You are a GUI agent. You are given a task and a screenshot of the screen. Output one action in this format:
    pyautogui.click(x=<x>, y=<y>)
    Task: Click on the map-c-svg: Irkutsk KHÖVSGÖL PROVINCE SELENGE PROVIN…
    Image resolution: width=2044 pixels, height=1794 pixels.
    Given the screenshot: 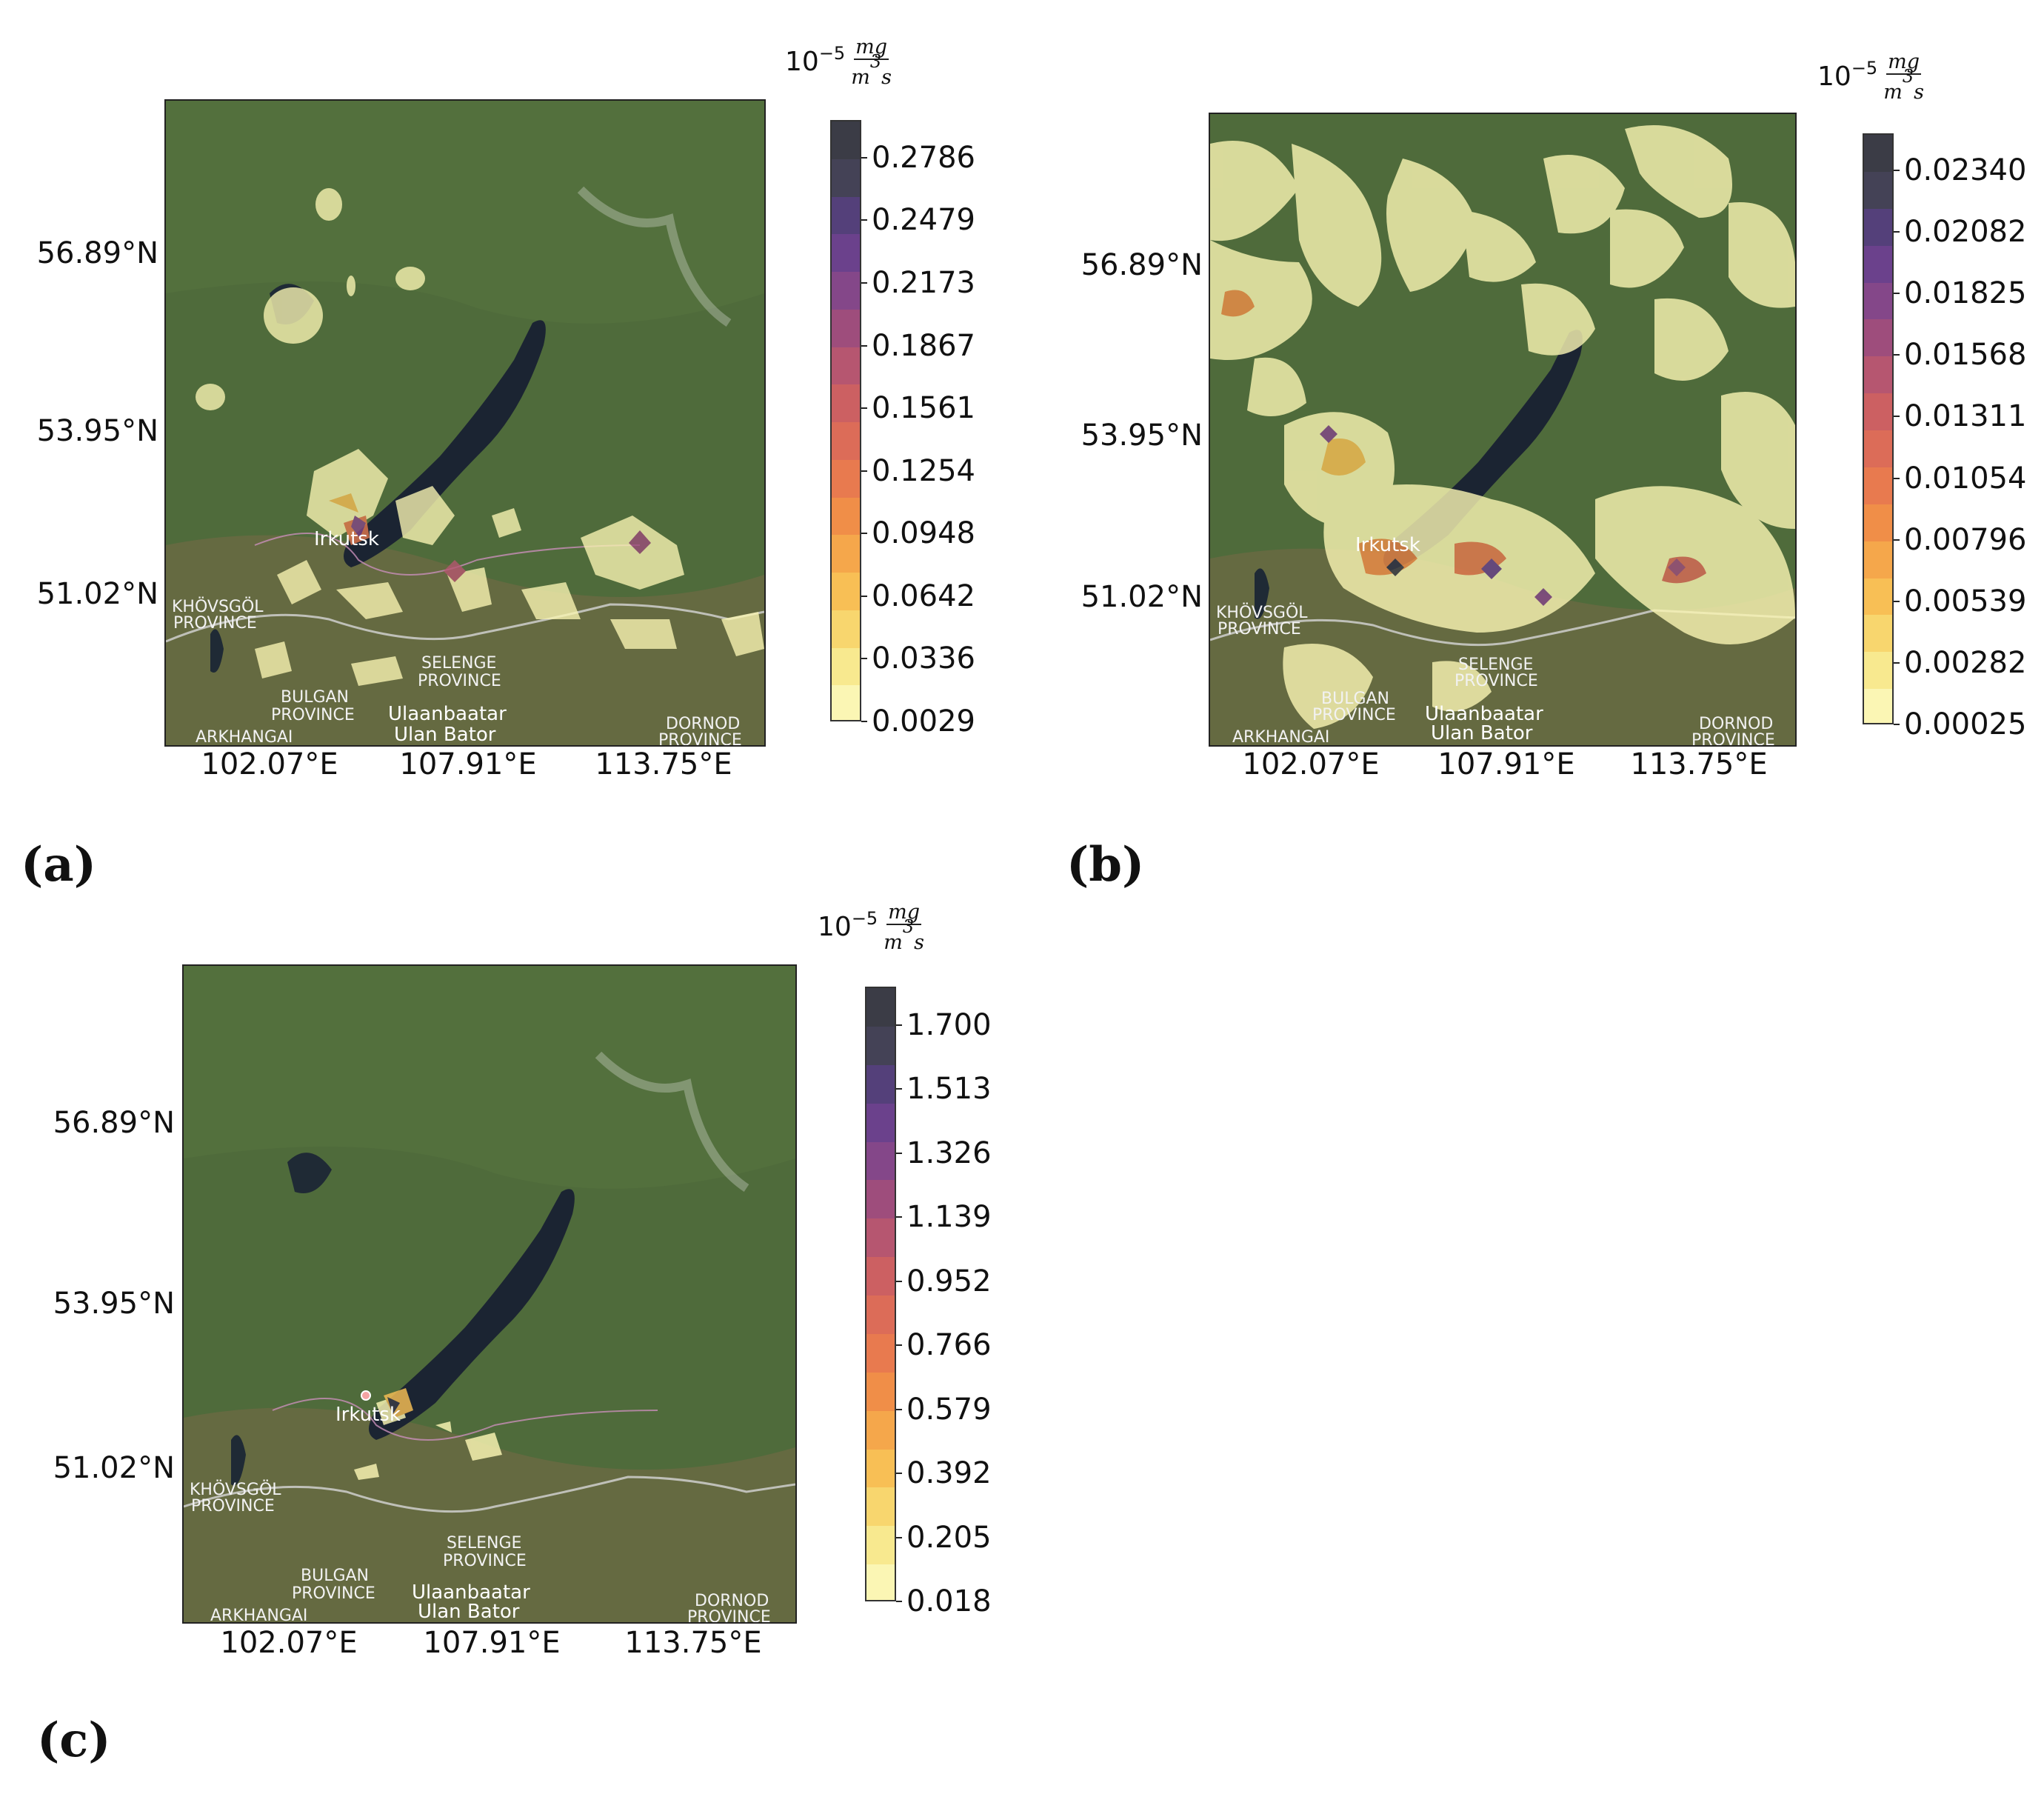 What is the action you would take?
    pyautogui.click(x=489, y=1294)
    